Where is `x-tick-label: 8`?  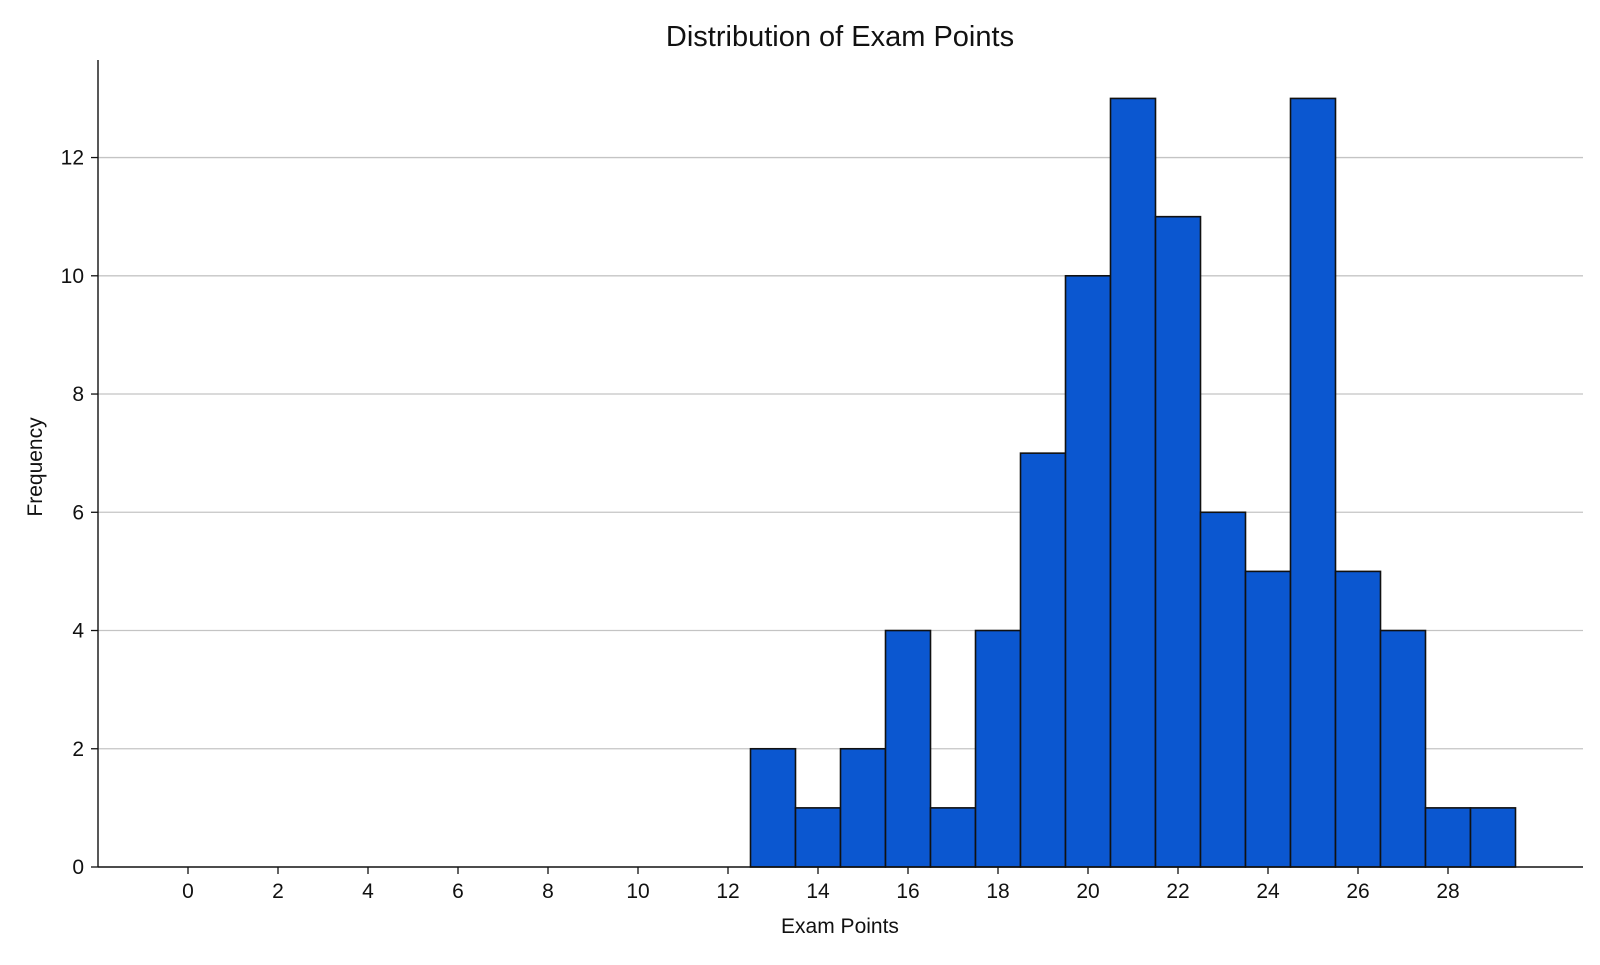 x-tick-label: 8 is located at coordinates (548, 891).